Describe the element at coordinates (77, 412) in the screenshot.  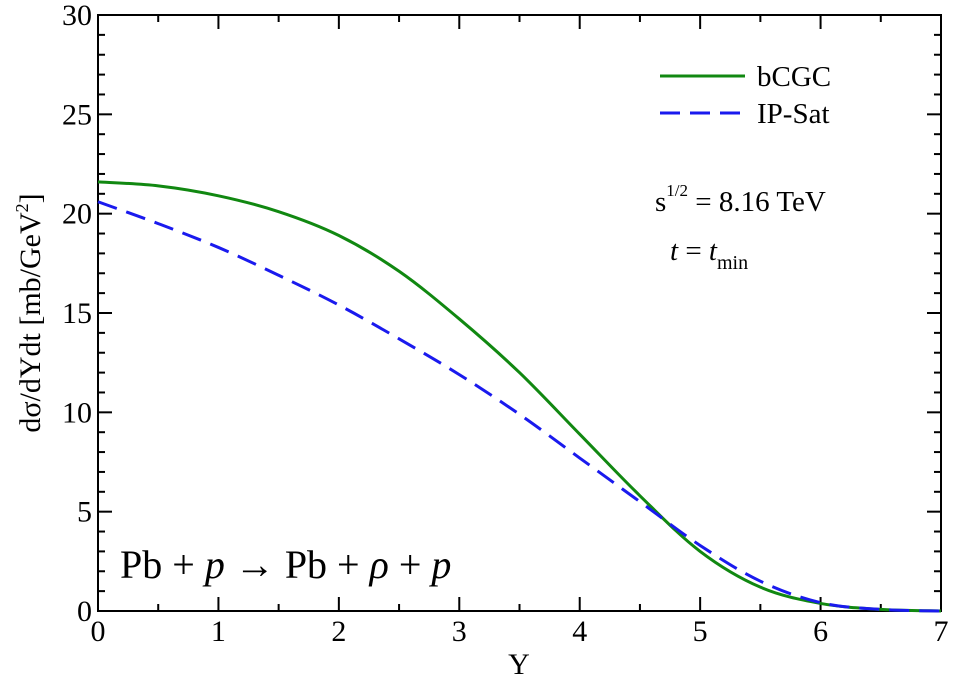
I see `y-tick-label: 10` at that location.